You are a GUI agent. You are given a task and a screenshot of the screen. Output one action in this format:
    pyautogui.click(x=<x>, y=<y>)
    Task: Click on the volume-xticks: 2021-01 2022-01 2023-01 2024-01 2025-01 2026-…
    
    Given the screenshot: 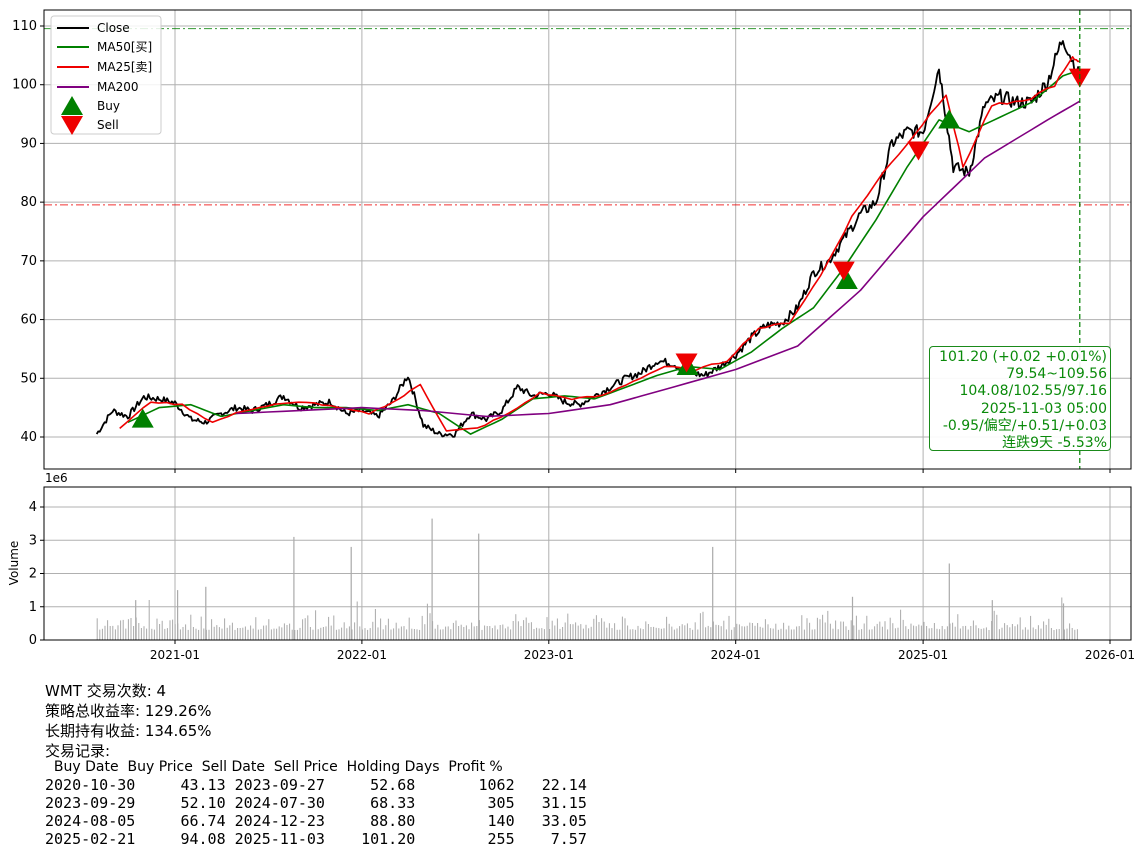 What is the action you would take?
    pyautogui.click(x=642, y=651)
    